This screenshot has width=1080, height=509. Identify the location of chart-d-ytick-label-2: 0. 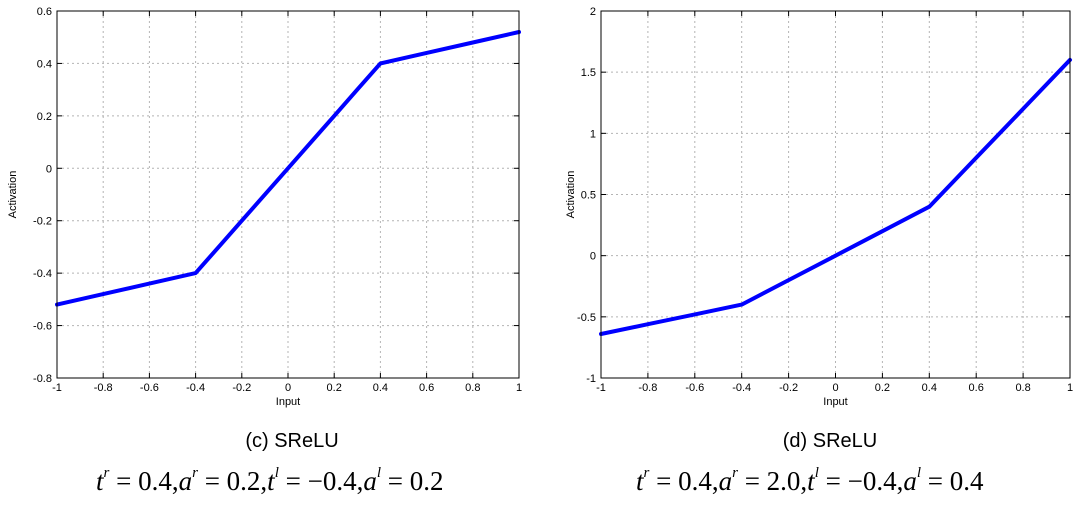
(593, 257).